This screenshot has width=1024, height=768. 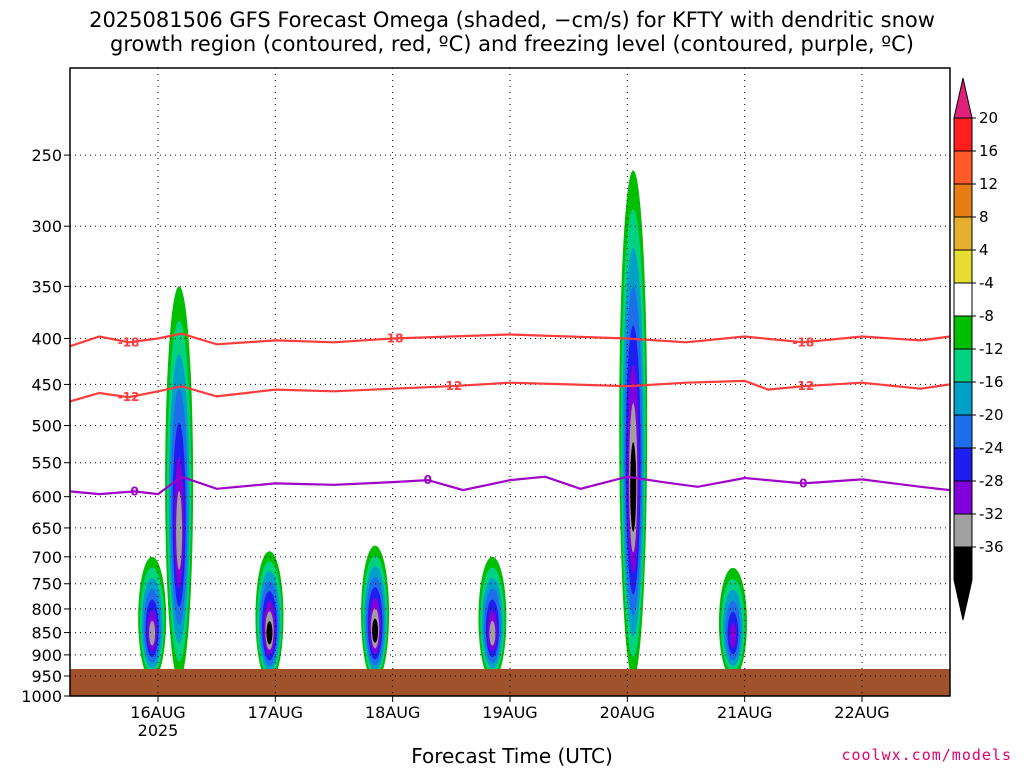 I want to click on y-tick-label-5: 500, so click(x=46, y=426).